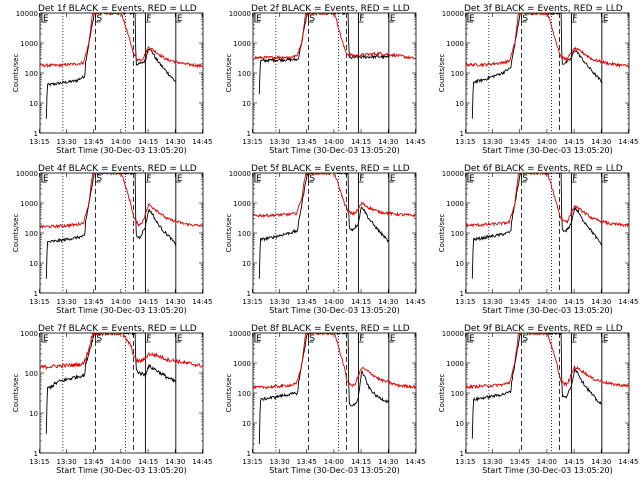 The width and height of the screenshot is (640, 480). Describe the element at coordinates (543, 9) in the screenshot. I see `panel-title: Det 3f BLACK = Events, RED = LLD` at that location.